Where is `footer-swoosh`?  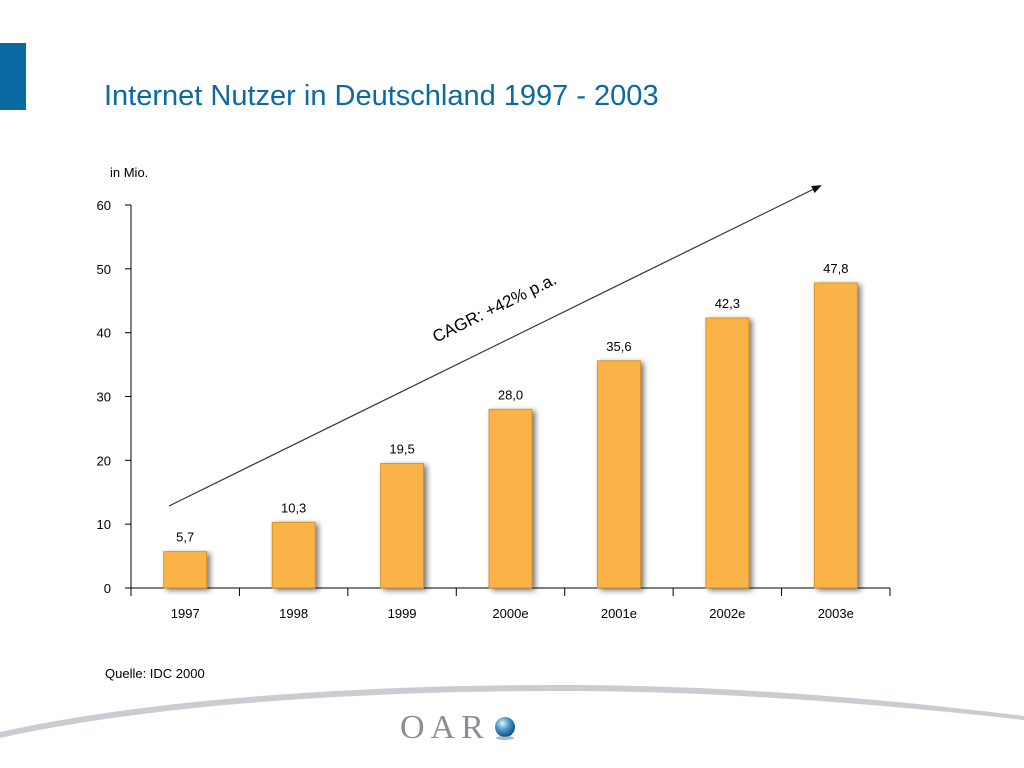 footer-swoosh is located at coordinates (512, 711).